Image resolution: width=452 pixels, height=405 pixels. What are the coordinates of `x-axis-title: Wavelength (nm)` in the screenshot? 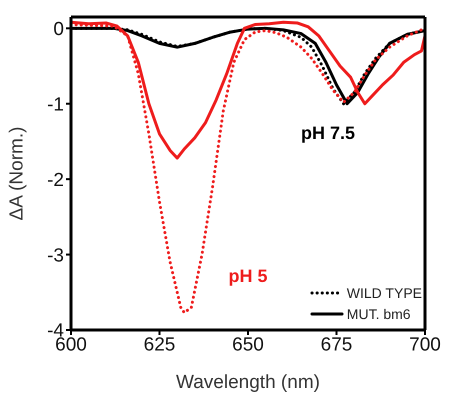 It's located at (248, 382).